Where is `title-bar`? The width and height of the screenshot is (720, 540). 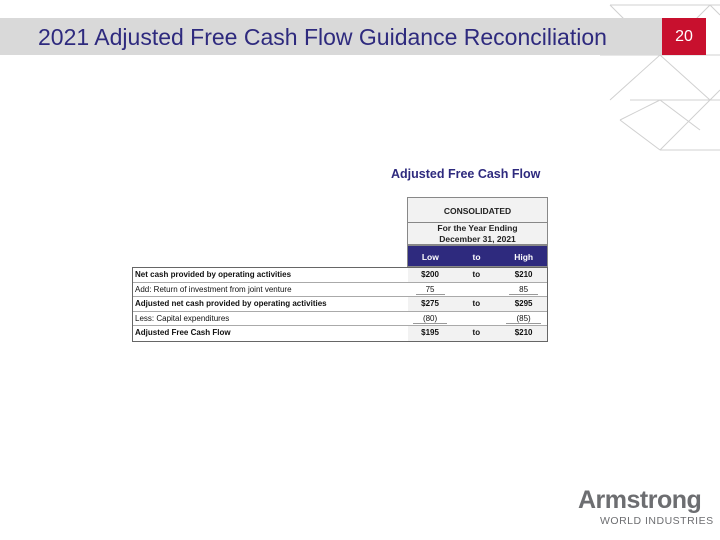
title-bar is located at coordinates (331, 36).